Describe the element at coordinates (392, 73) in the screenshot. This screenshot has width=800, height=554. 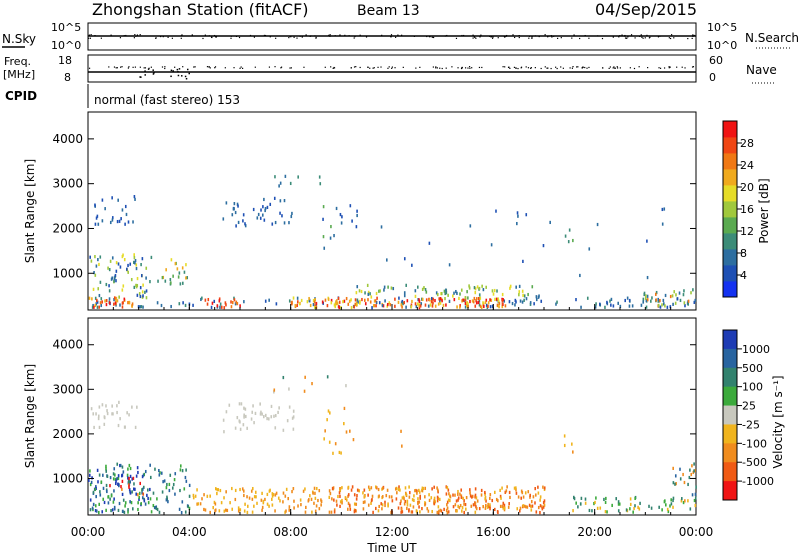
I see `freq-traces` at that location.